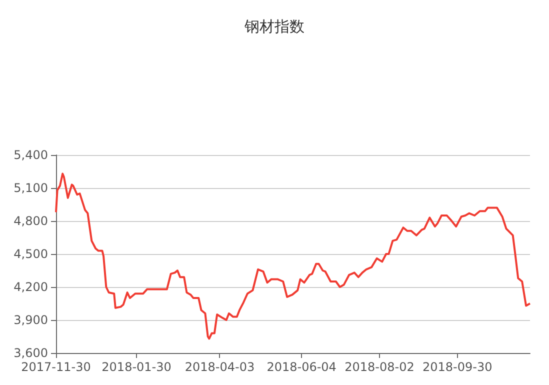 This screenshot has height=385, width=549. I want to click on y-tick-label: 5,400, so click(31, 155).